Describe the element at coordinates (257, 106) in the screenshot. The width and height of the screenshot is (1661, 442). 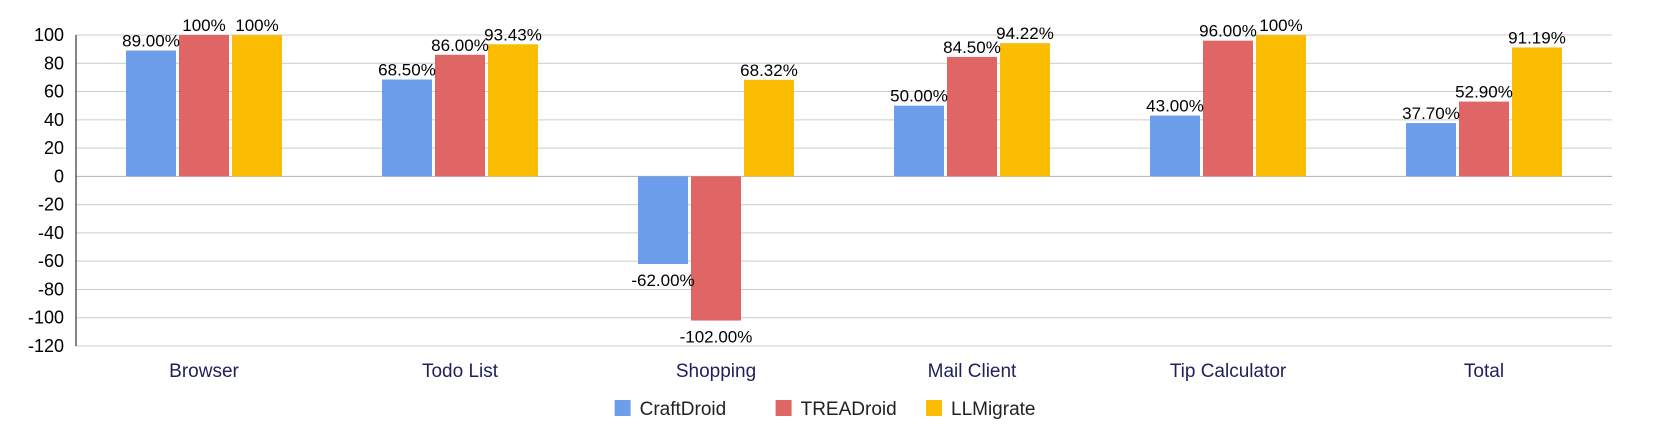
I see `bar-llmigrate-browser` at that location.